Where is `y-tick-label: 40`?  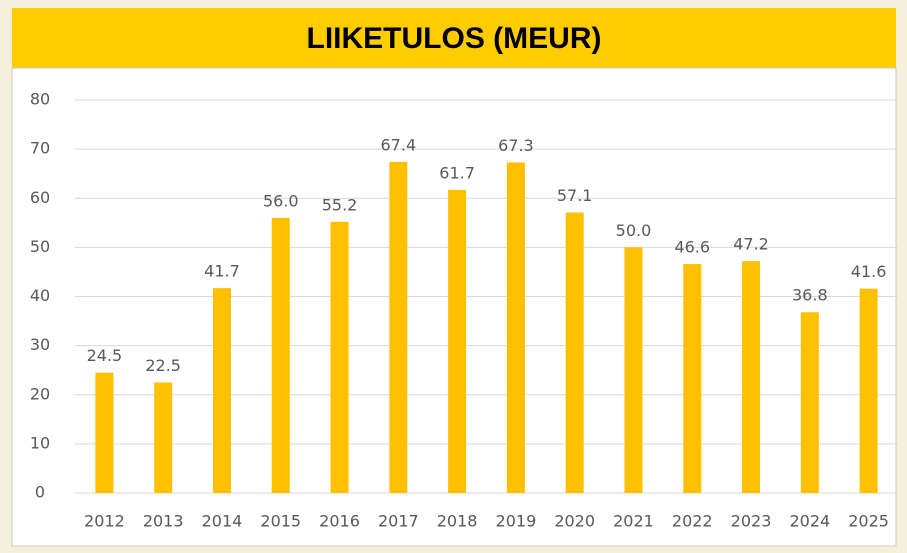
y-tick-label: 40 is located at coordinates (40, 295).